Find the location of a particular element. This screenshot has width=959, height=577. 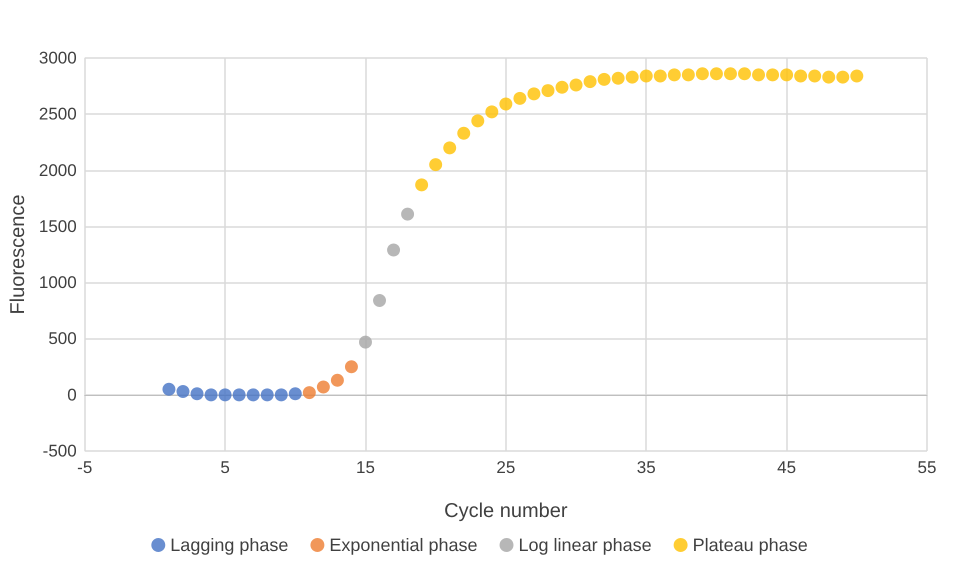

y-tick-label: 1000 is located at coordinates (57, 282).